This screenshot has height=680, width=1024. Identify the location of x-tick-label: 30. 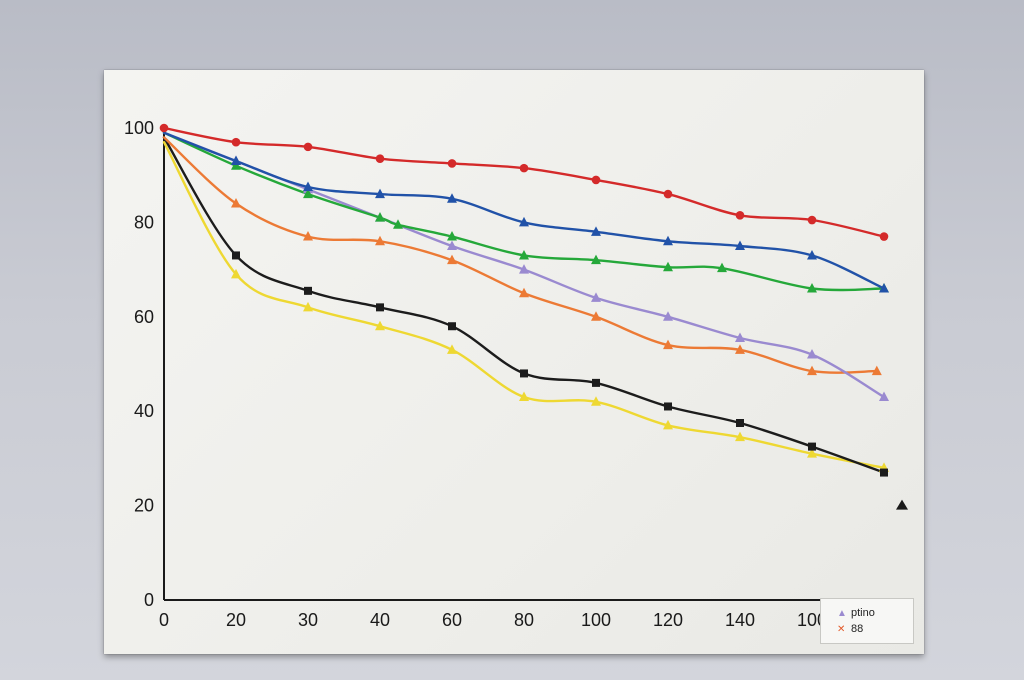
(308, 620).